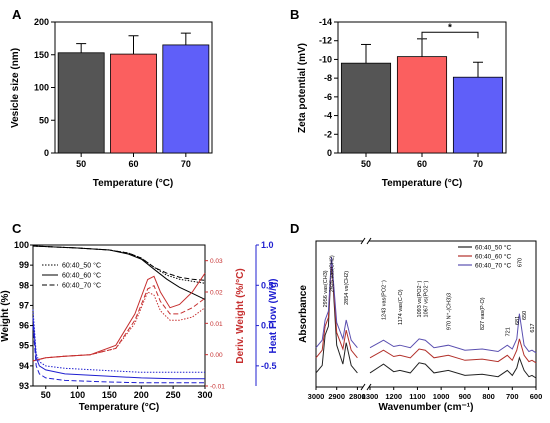 This screenshot has width=550, height=423. Describe the element at coordinates (328, 97) in the screenshot. I see `y-tick-label: -6` at that location.